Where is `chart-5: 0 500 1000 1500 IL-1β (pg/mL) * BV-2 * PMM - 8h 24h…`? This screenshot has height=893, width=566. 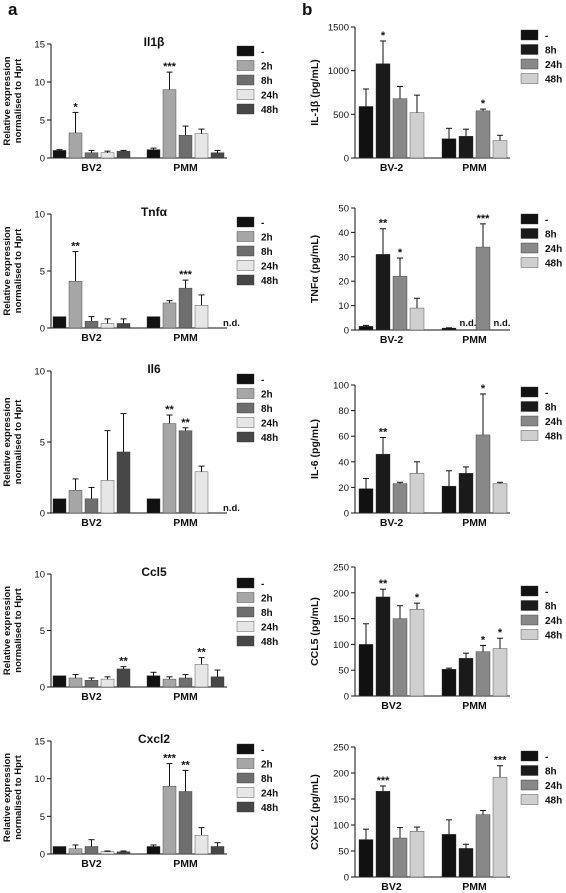
chart-5: 0 500 1000 1500 IL-1β (pg/mL) * BV-2 * PMM - 8h 24h… is located at coordinates (435, 99).